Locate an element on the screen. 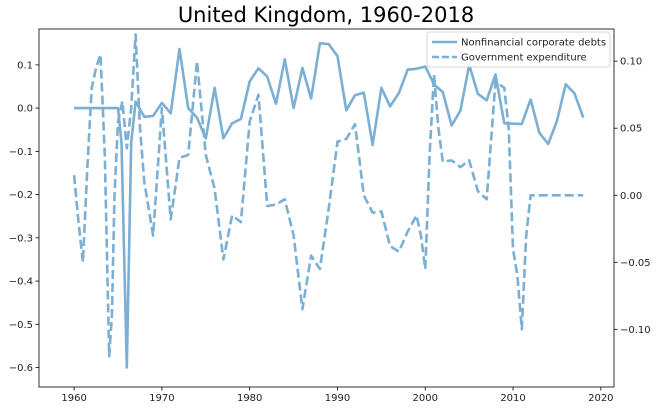  y-left-tick-label-3: −0.2 is located at coordinates (21, 195).